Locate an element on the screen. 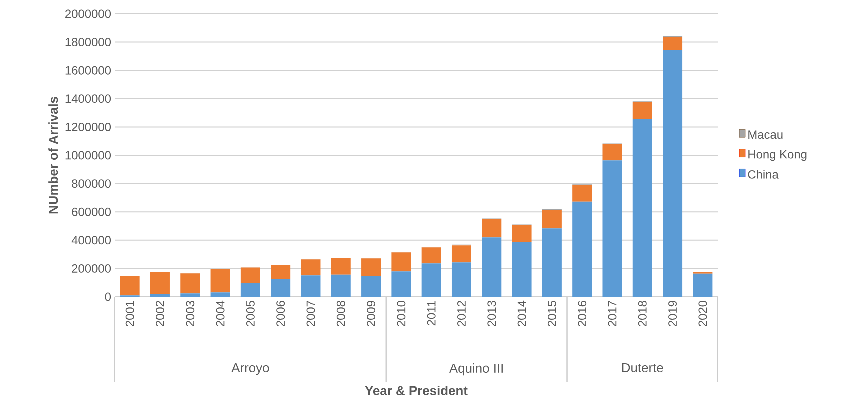 The width and height of the screenshot is (843, 408). y-tick-label: 800000 is located at coordinates (92, 184).